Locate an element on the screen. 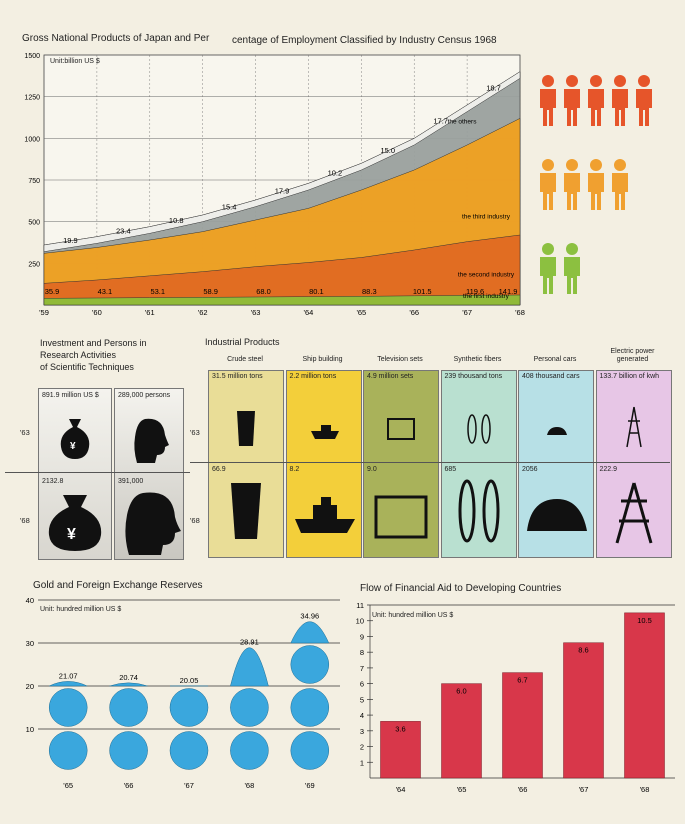  car-large is located at coordinates (557, 515).